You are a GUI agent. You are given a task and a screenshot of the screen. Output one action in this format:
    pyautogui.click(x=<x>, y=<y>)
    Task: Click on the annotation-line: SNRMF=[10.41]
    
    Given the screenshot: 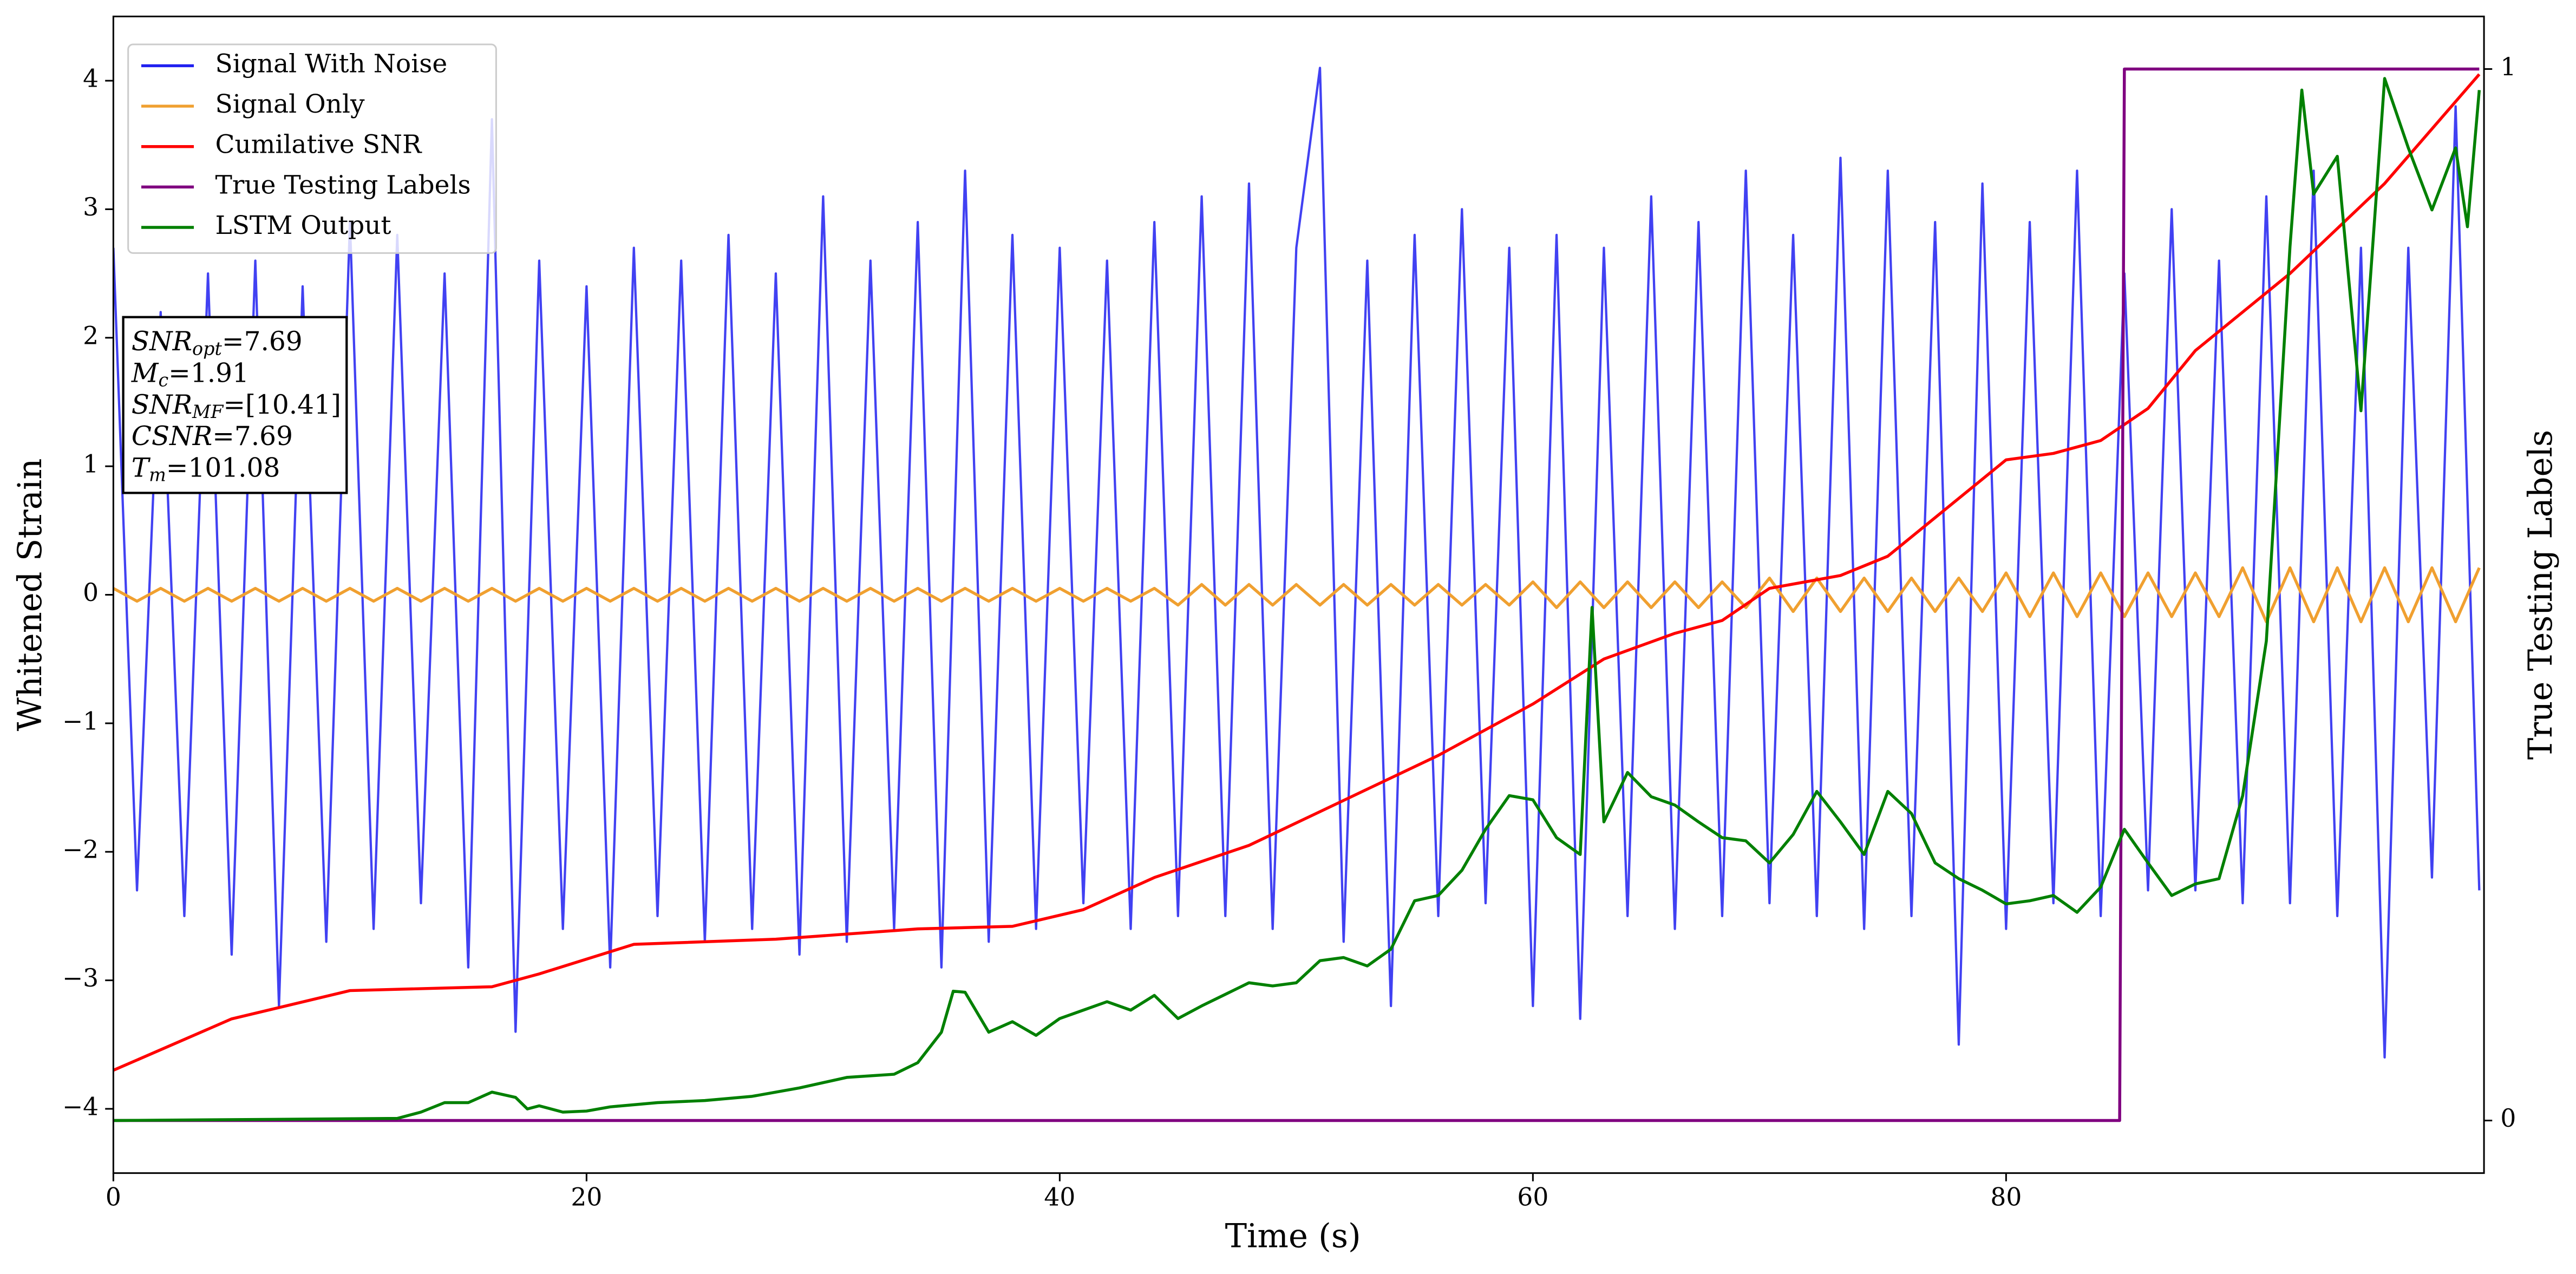 What is the action you would take?
    pyautogui.click(x=236, y=405)
    